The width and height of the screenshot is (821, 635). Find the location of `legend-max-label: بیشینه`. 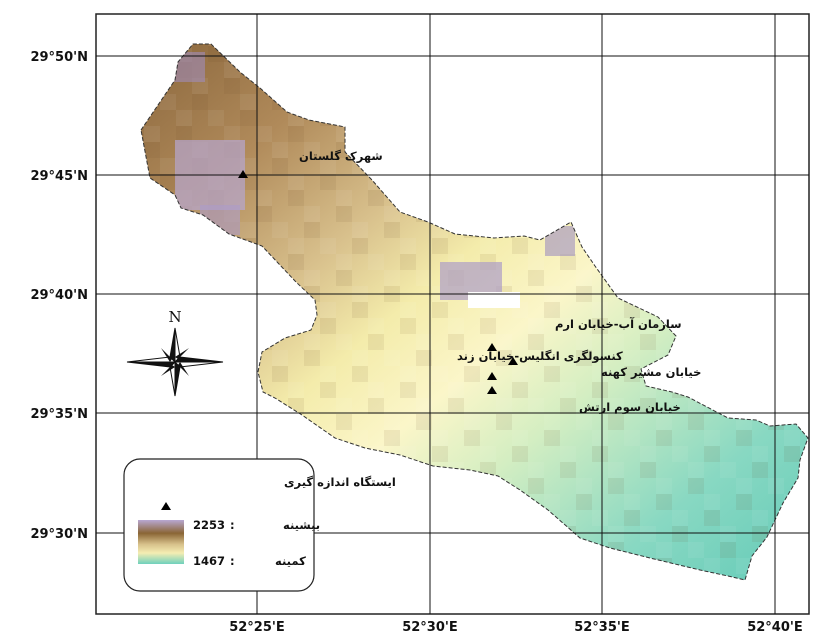

legend-max-label: بیشینه is located at coordinates (301, 525).